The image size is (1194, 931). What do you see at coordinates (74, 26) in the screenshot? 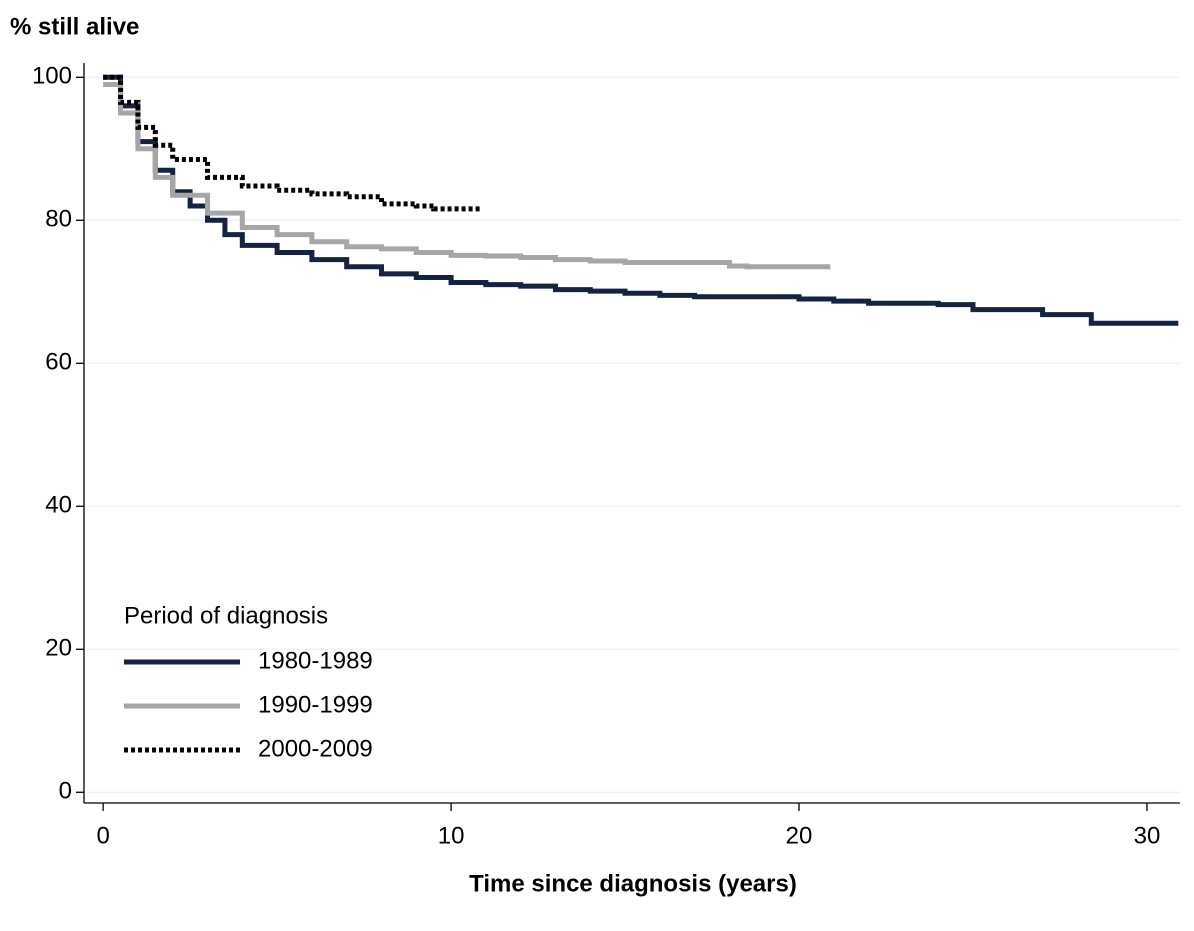
I see `y-axis-title: % still alive` at bounding box center [74, 26].